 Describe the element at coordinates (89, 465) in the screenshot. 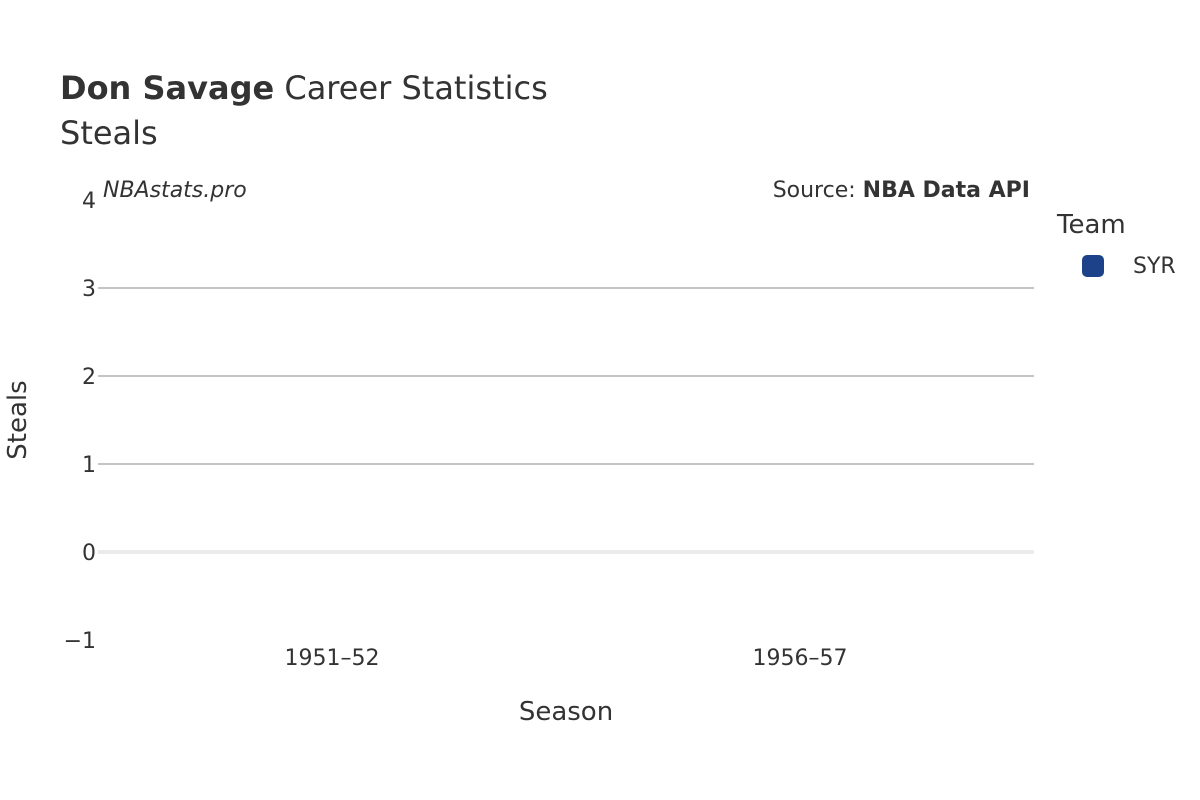

I see `y-tick-label: 1` at that location.